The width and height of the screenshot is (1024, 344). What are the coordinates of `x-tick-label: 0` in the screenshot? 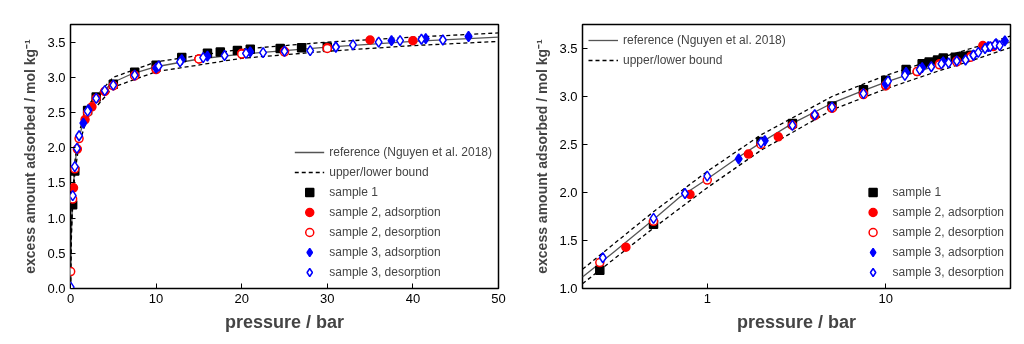 It's located at (70, 298).